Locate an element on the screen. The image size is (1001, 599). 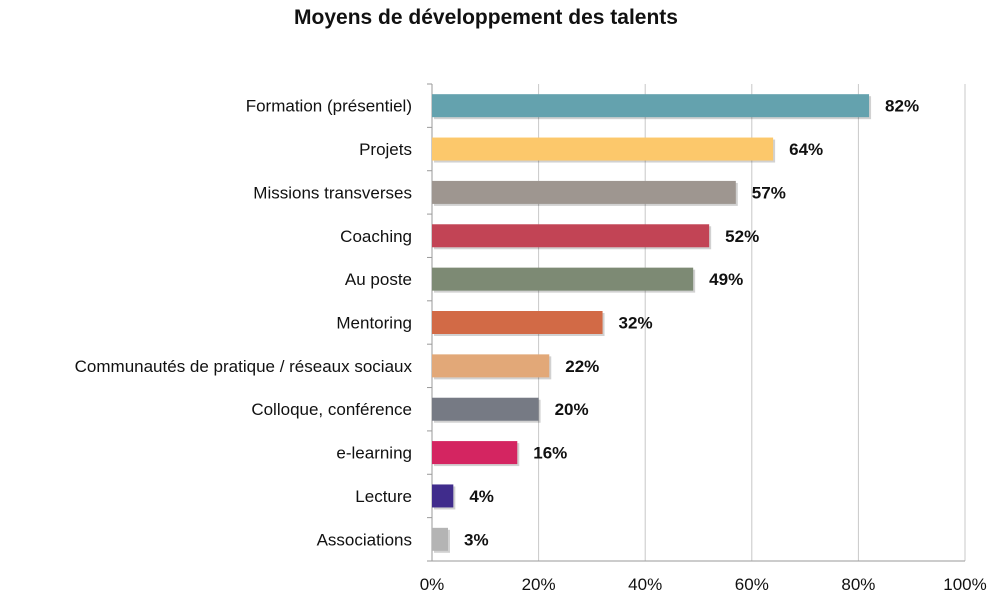
data-label: 64% is located at coordinates (806, 149).